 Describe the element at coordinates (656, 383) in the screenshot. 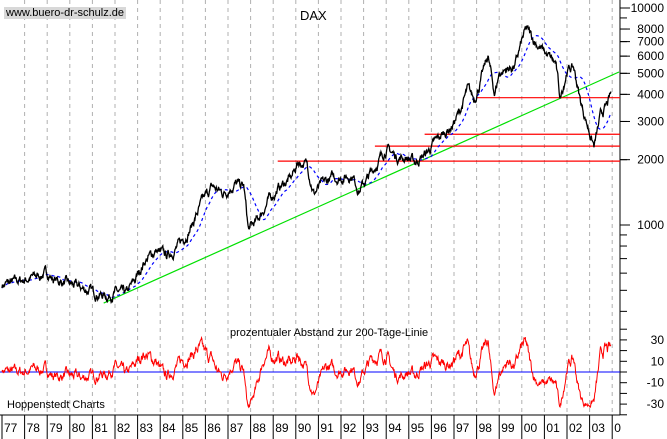

I see `osc-tick-label: -10` at that location.